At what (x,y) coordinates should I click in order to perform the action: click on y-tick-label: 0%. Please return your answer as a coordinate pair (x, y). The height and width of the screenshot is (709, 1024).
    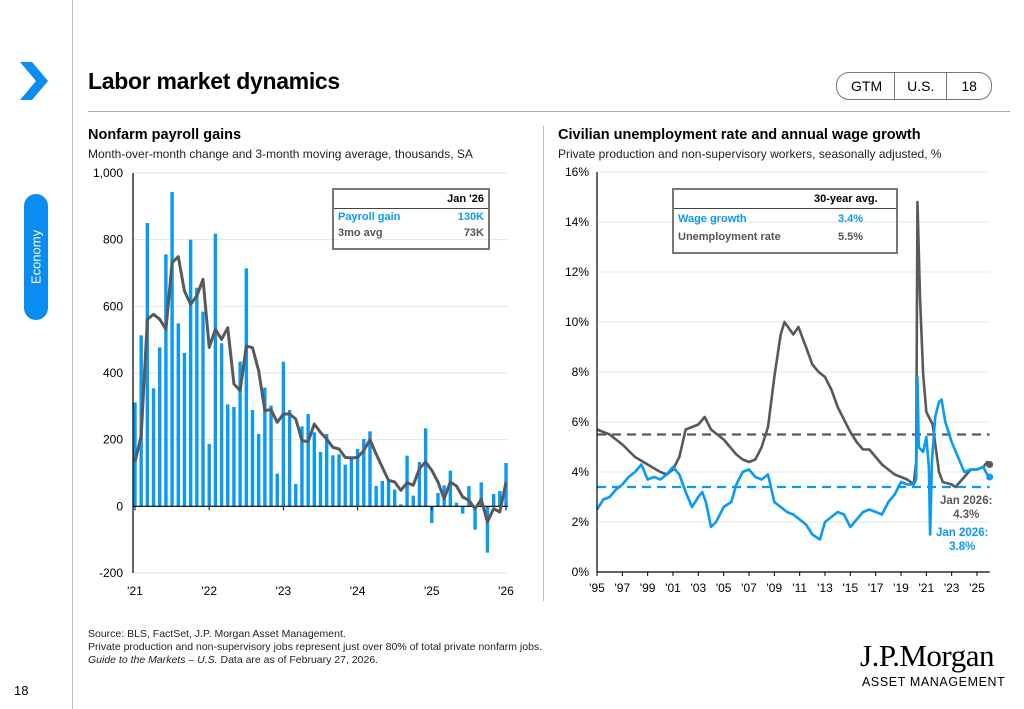
    Looking at the image, I should click on (581, 572).